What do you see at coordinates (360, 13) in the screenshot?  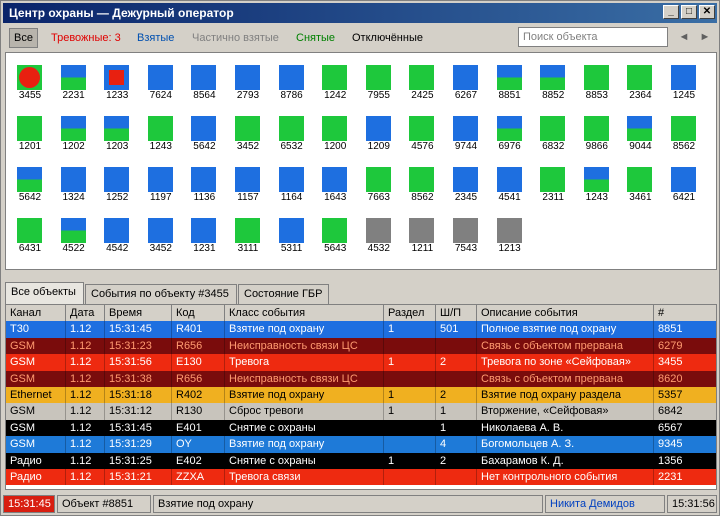 I see `title-bar: Центр охраны — Дежурный оператор _ □ ✕` at bounding box center [360, 13].